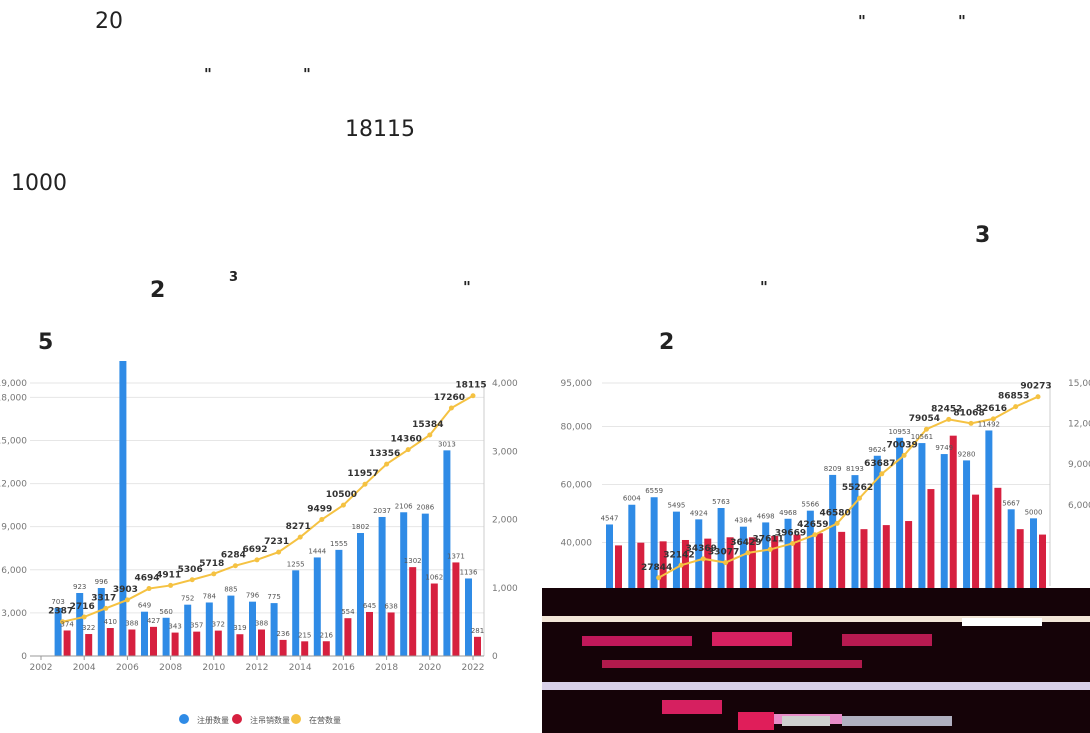 The height and width of the screenshot is (733, 1090). I want to click on line-yellow, so click(848, 487).